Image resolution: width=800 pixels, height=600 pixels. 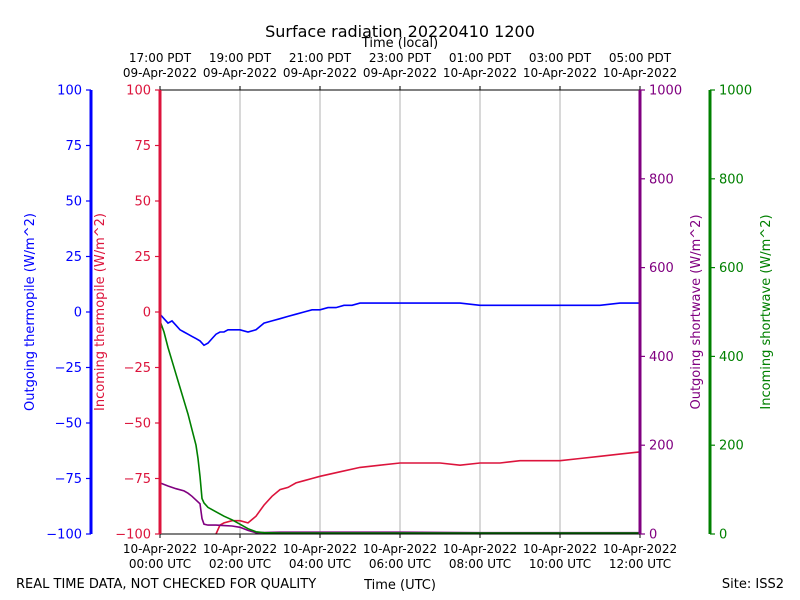 I want to click on y-tick-label-out_thermo: −25, so click(x=68, y=368).